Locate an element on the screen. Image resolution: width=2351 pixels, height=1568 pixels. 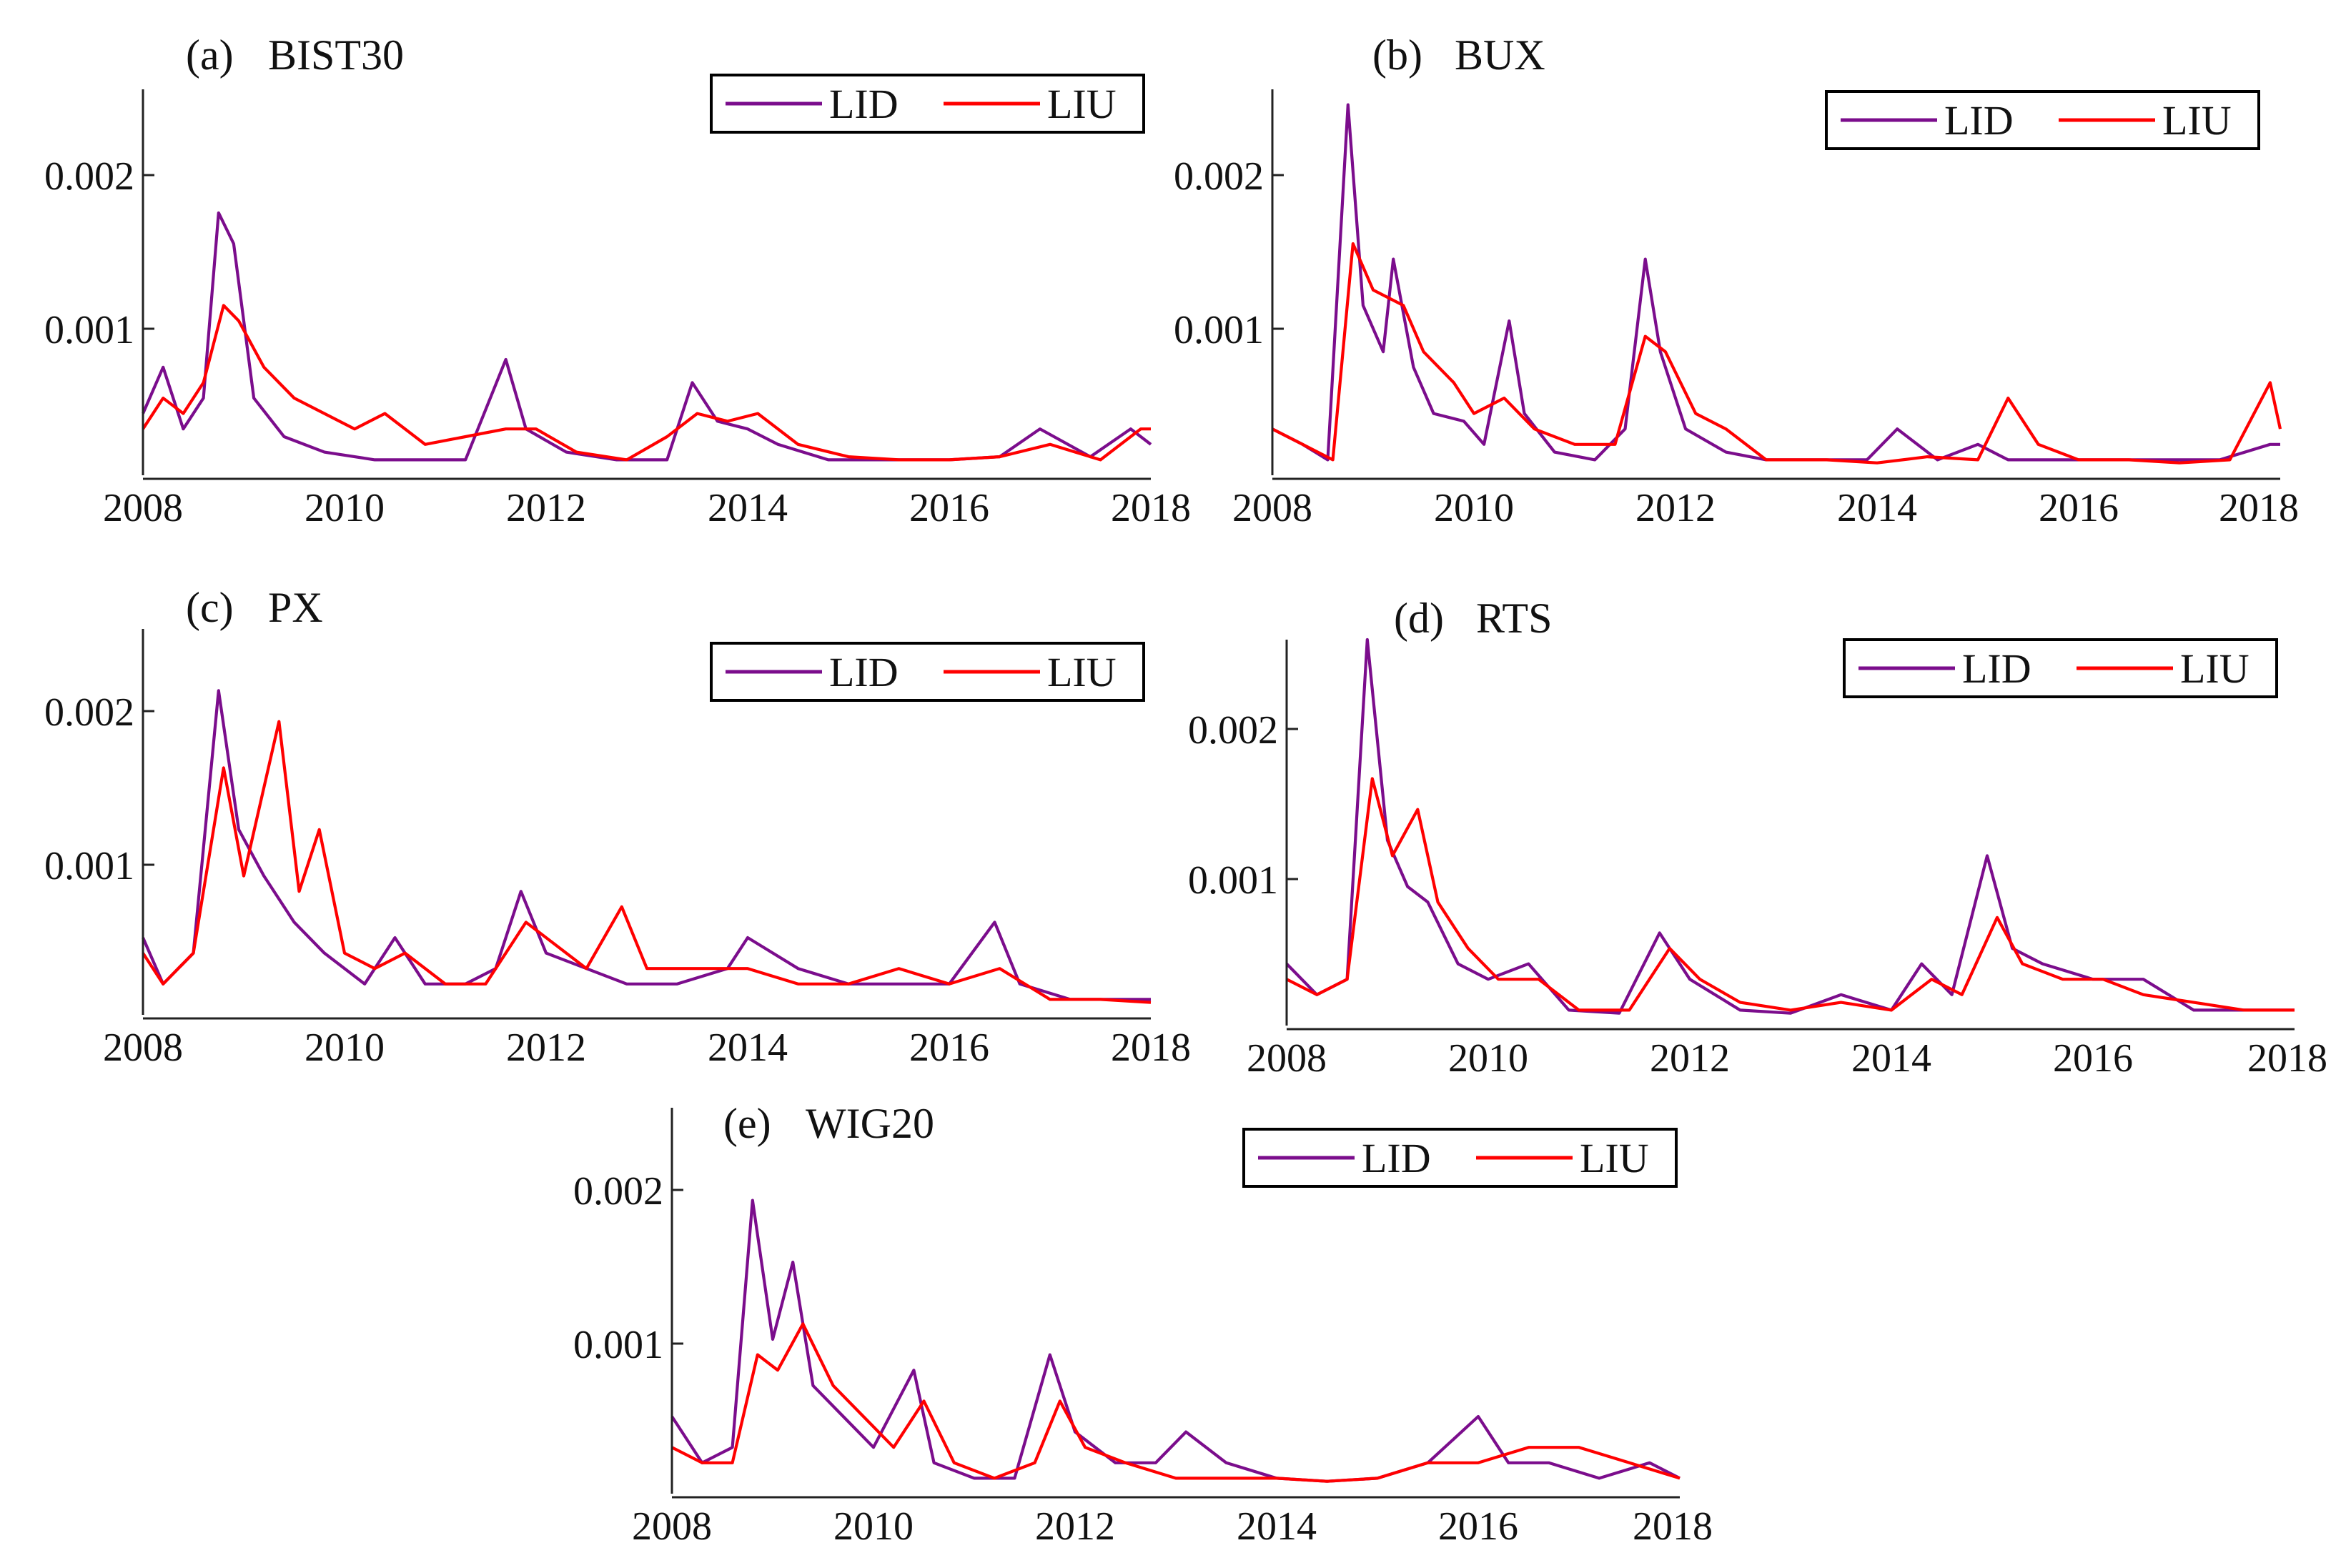
panel-b-series-lid is located at coordinates (1776, 282).